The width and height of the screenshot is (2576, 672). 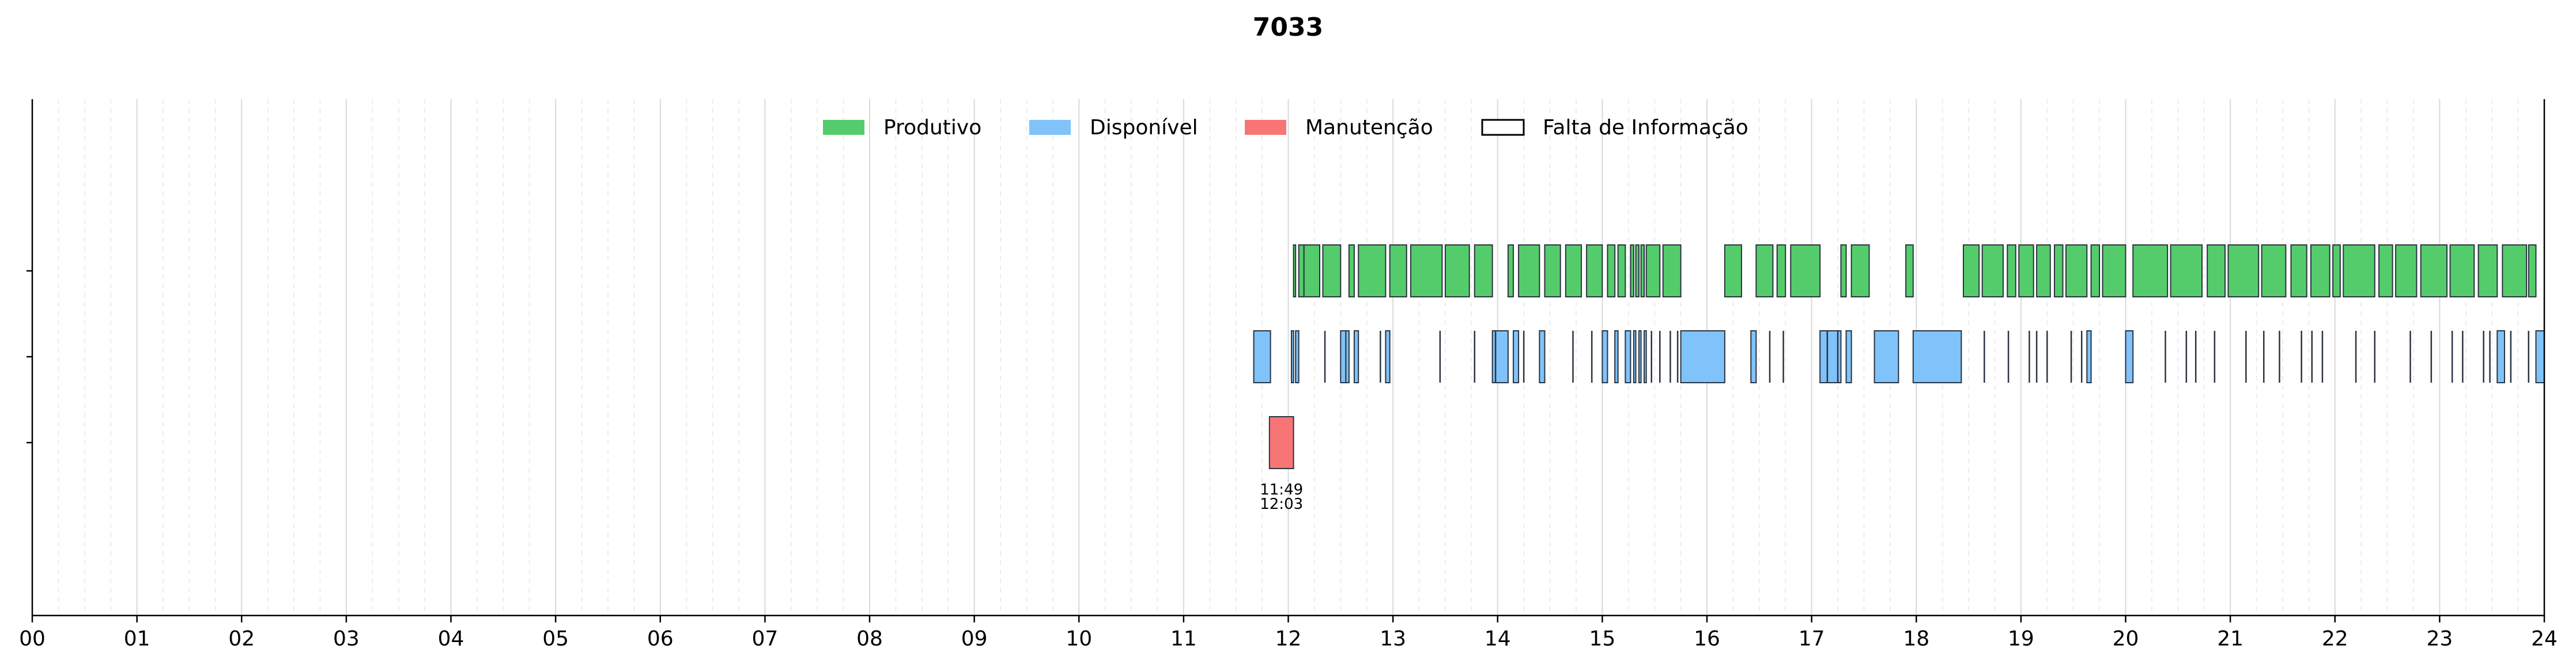 I want to click on legend-label: Manutenção, so click(x=1369, y=128).